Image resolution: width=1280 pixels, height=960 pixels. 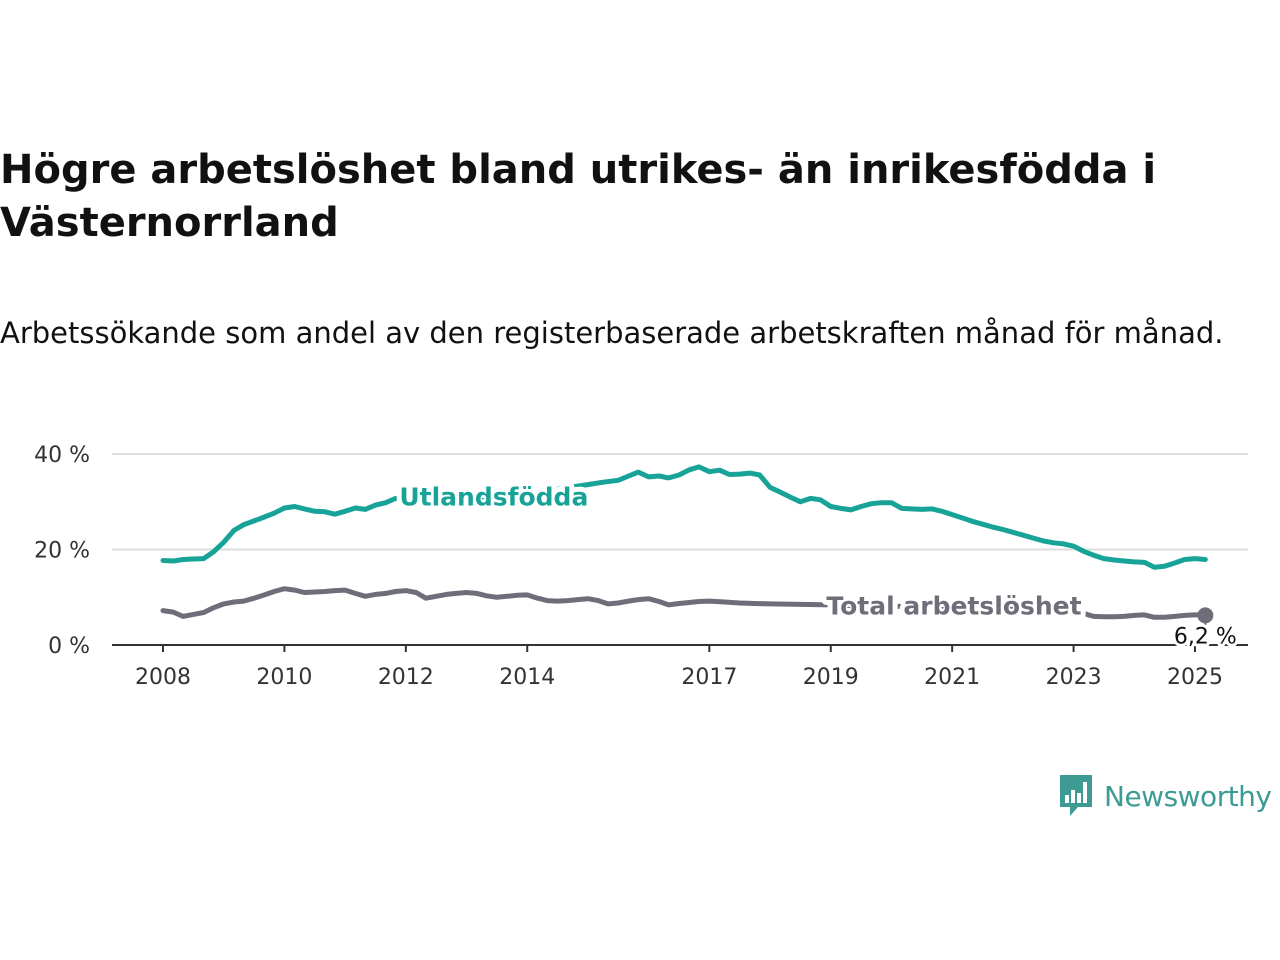 What do you see at coordinates (527, 677) in the screenshot?
I see `x-tick-label: 2014` at bounding box center [527, 677].